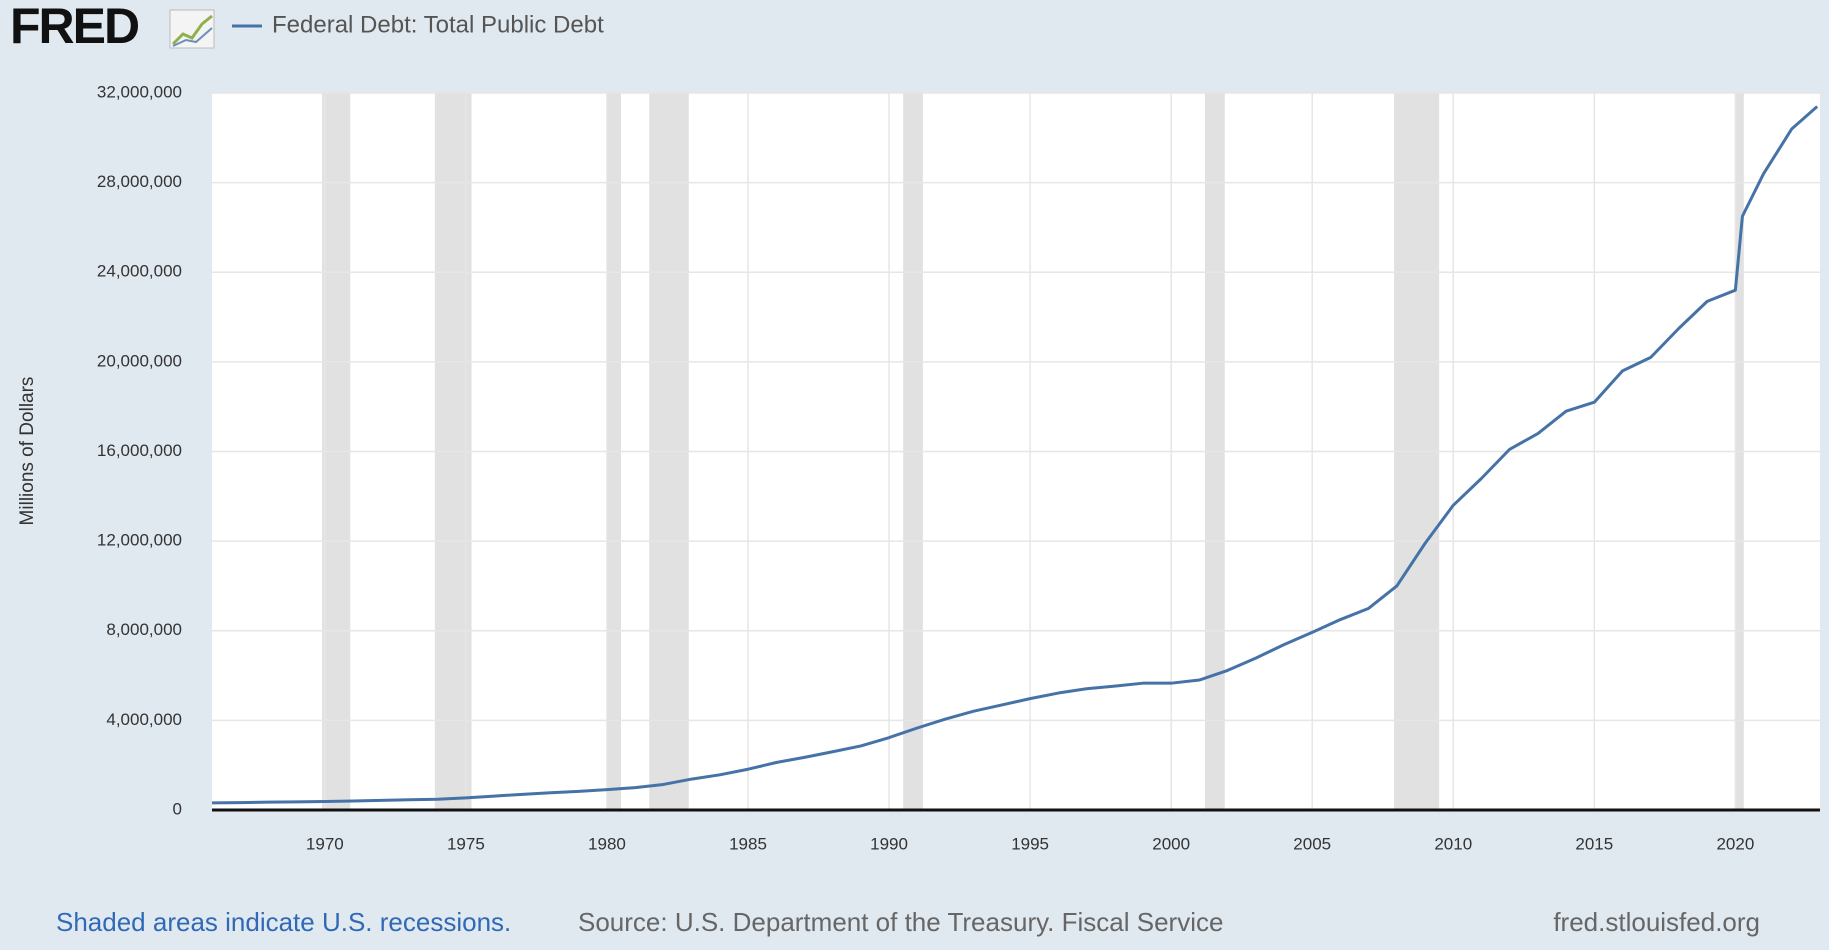 The width and height of the screenshot is (1829, 950). Describe the element at coordinates (325, 843) in the screenshot. I see `x-tick-label: 1970` at that location.